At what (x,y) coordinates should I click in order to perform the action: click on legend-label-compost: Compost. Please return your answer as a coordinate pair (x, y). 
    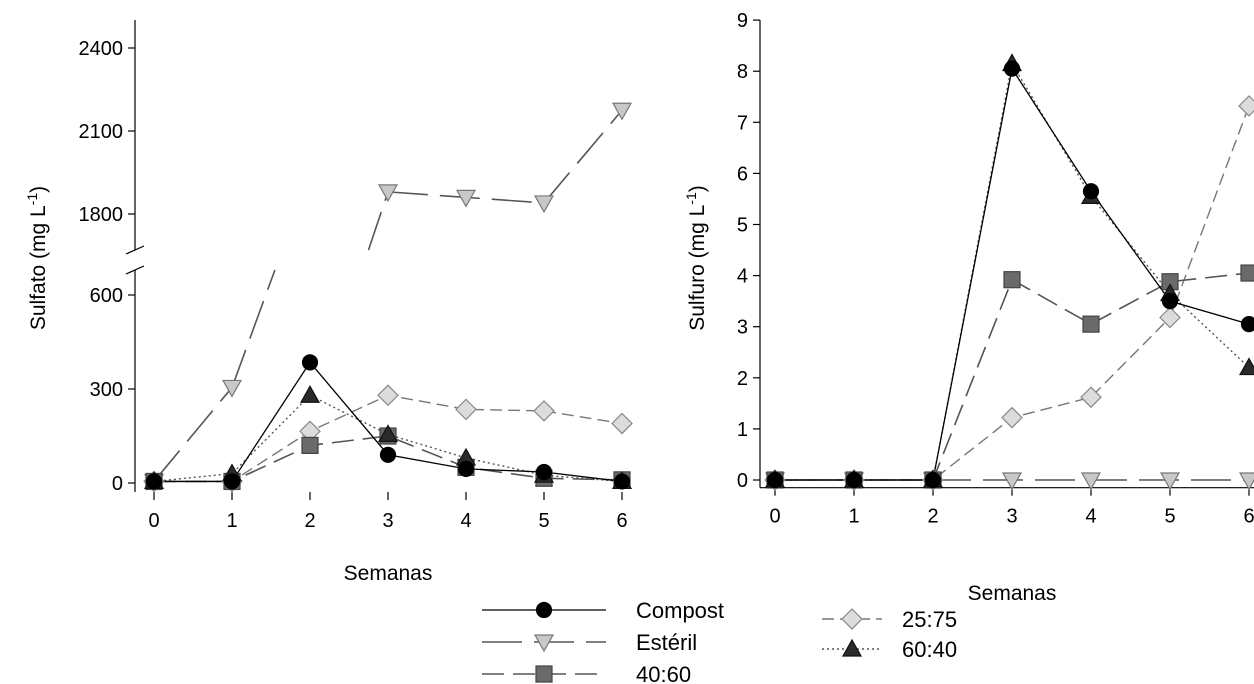
    Looking at the image, I should click on (680, 610).